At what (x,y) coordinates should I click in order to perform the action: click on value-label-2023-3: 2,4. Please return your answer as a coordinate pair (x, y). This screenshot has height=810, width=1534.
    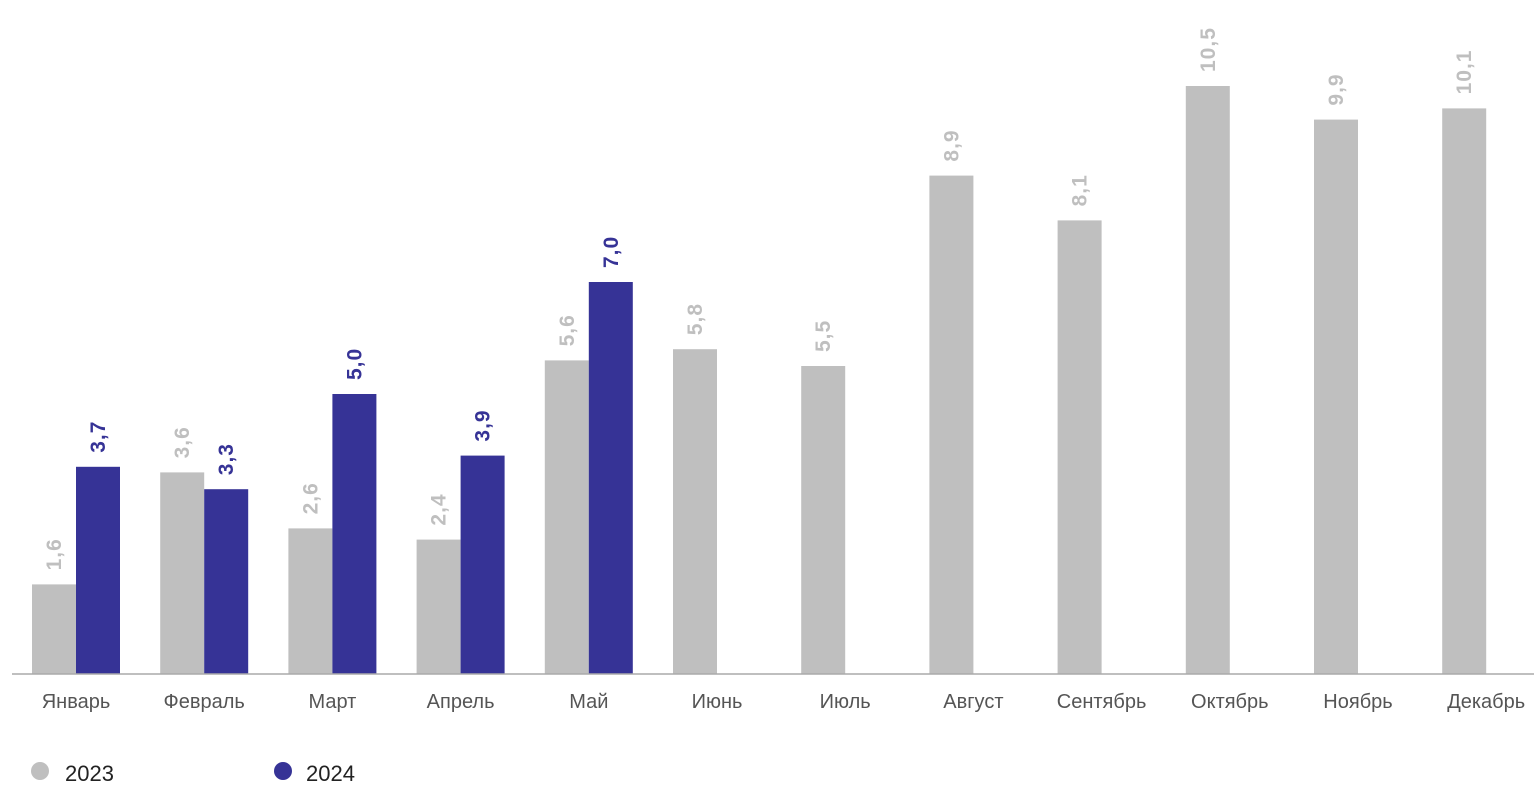
    Looking at the image, I should click on (439, 509).